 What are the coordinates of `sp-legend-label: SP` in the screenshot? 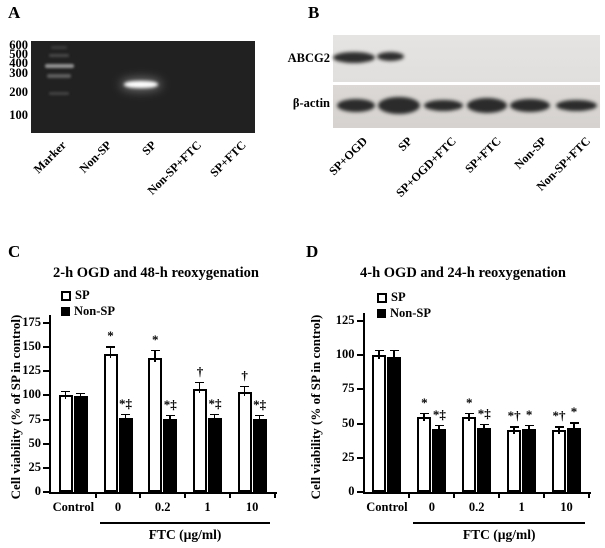 It's located at (398, 297).